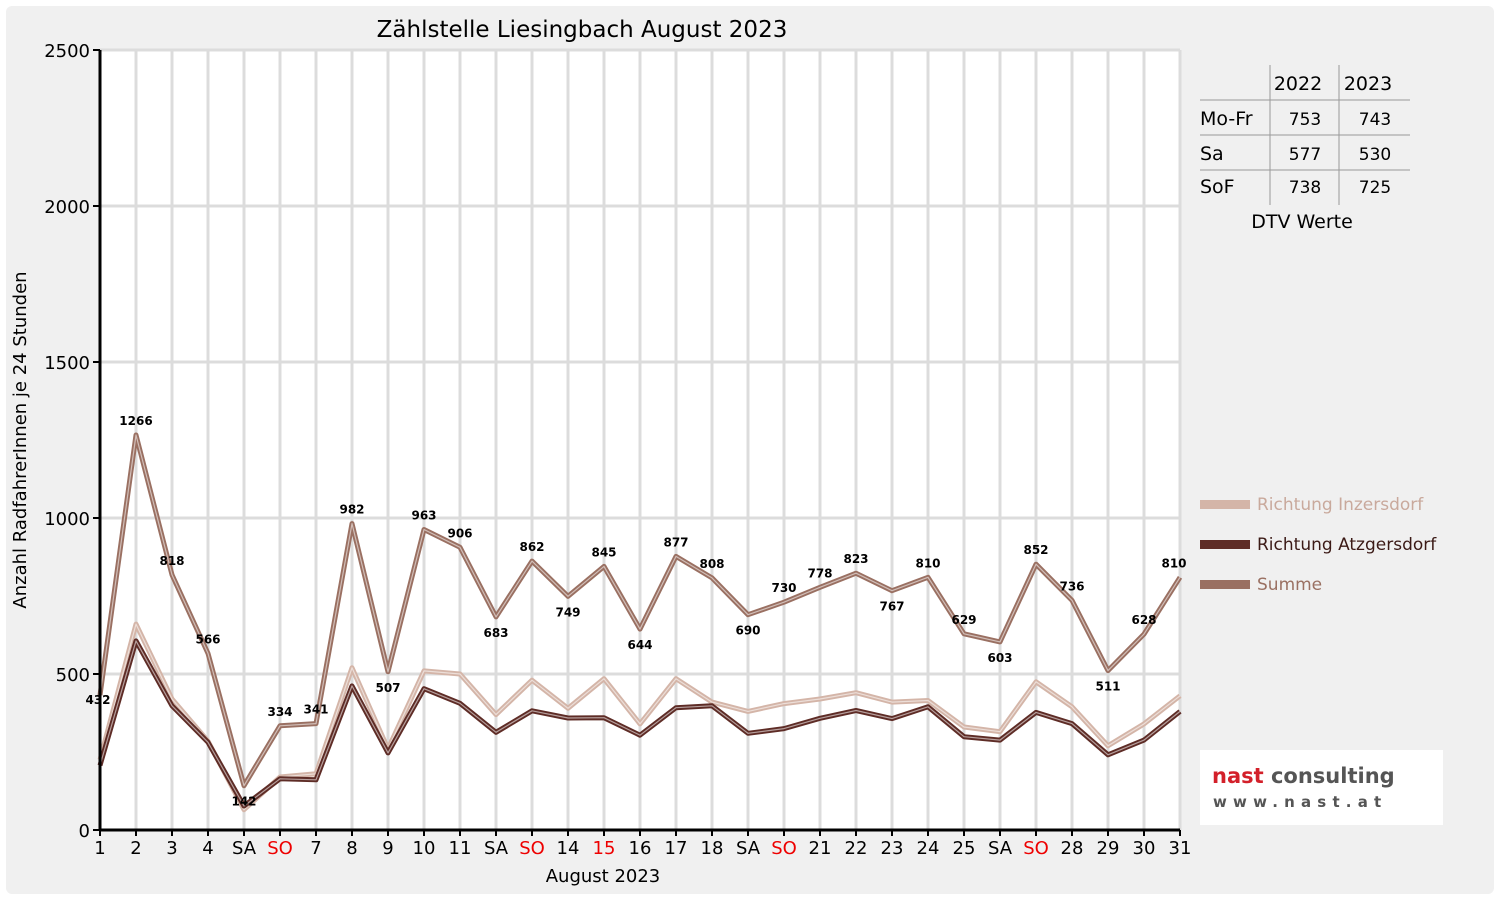  I want to click on x-tick-label: 16, so click(640, 848).